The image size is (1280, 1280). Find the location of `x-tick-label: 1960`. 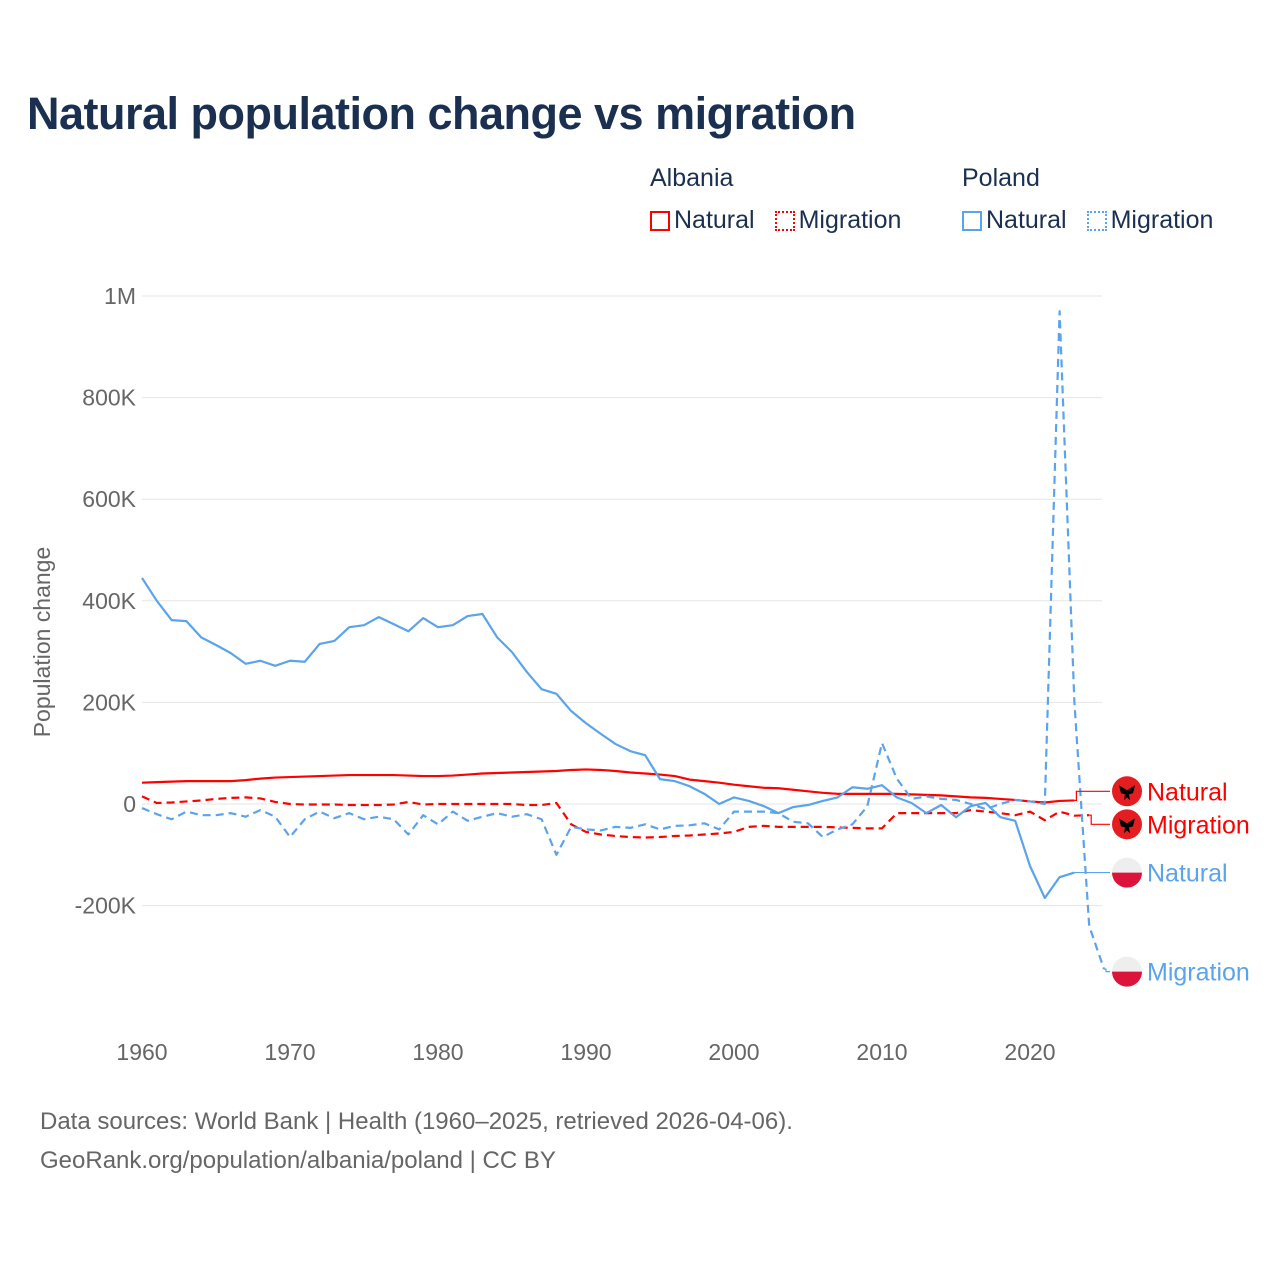

x-tick-label: 1960 is located at coordinates (141, 1052).